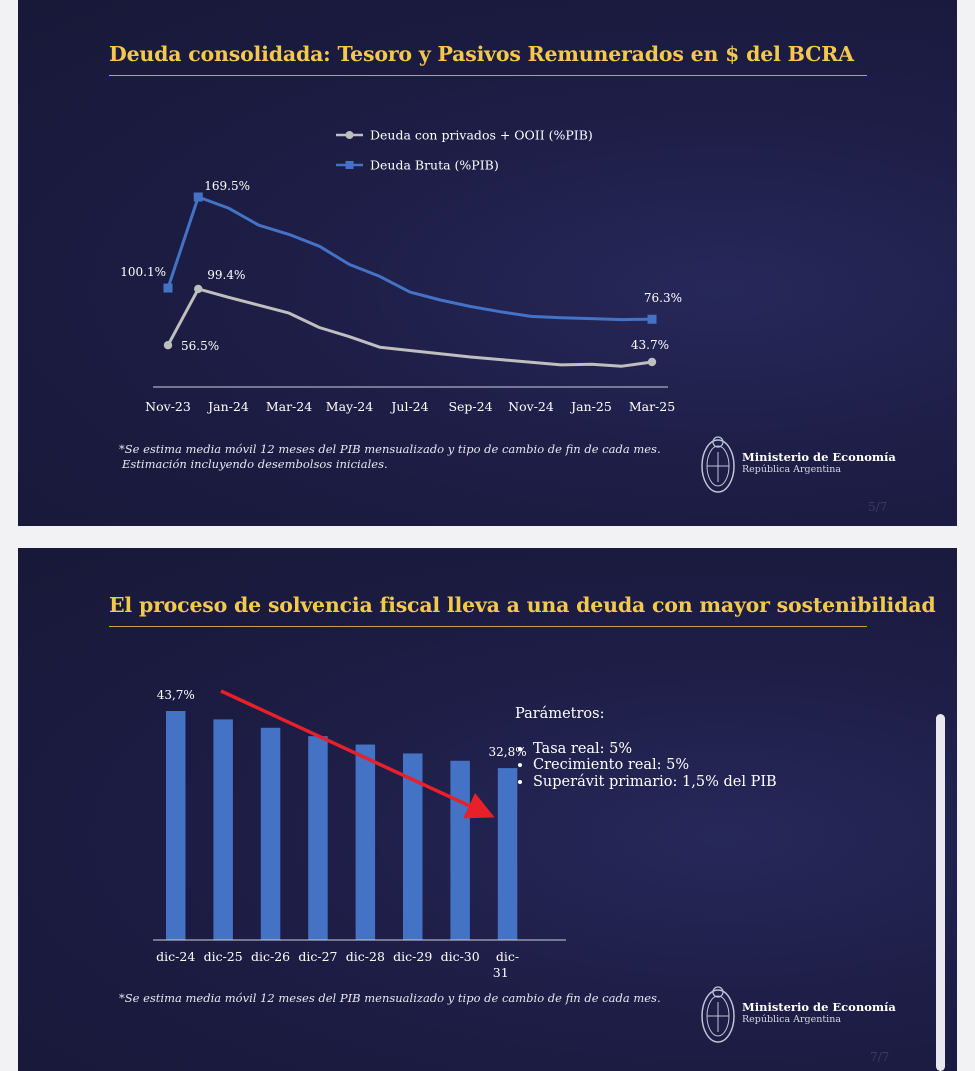 This screenshot has height=1071, width=975. Describe the element at coordinates (652, 406) in the screenshot. I see `x-tick-label: Mar-25` at that location.